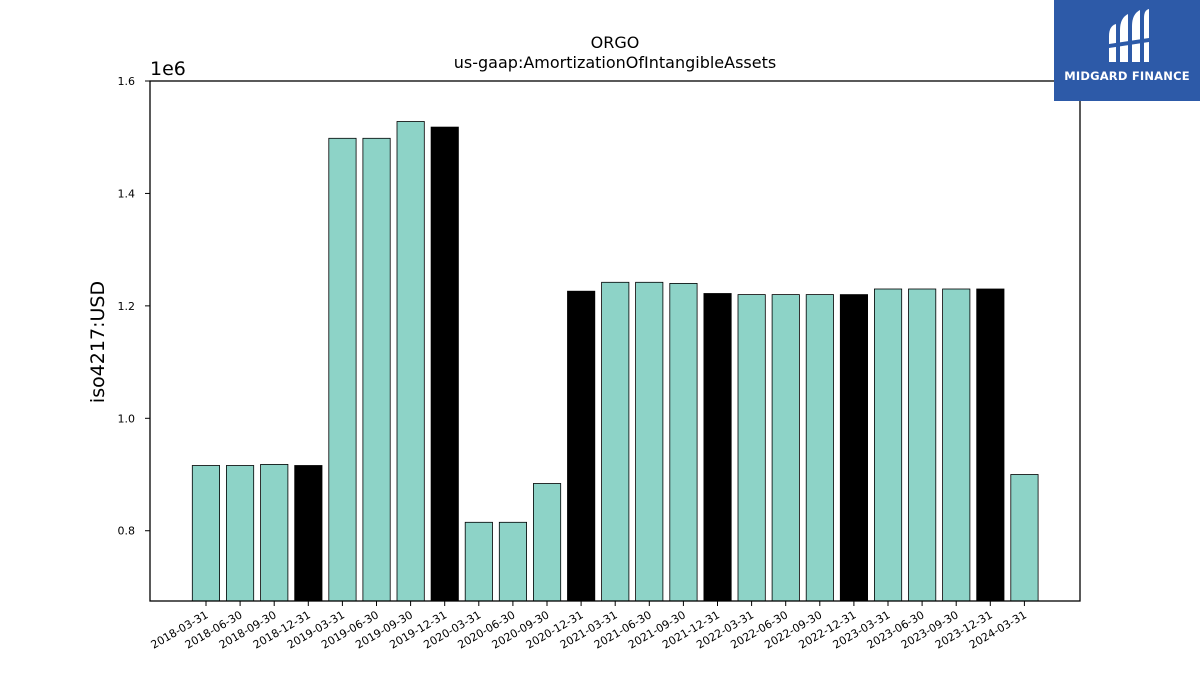 Image resolution: width=1200 pixels, height=675 pixels. What do you see at coordinates (615, 62) in the screenshot?
I see `chart-subtitle: us-gaap:AmortizationOfIntangibleAssets` at bounding box center [615, 62].